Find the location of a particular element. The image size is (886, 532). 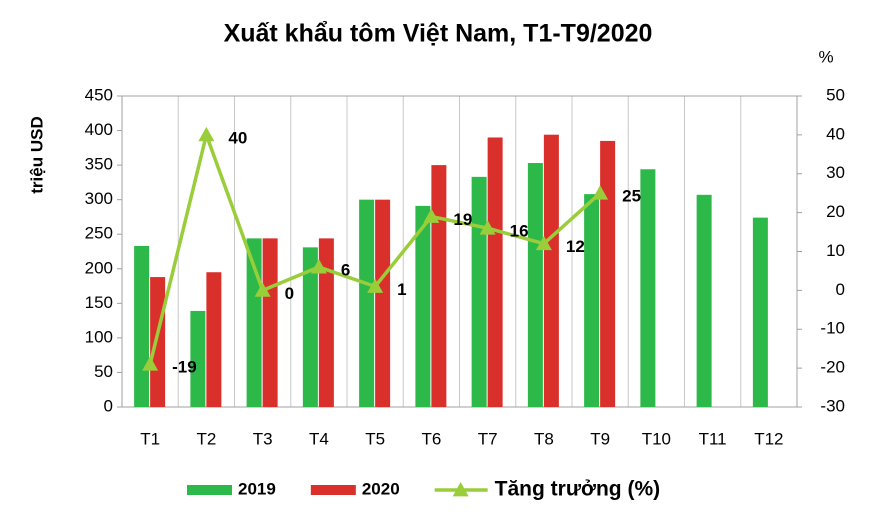

legend-label: 2020 is located at coordinates (381, 488).